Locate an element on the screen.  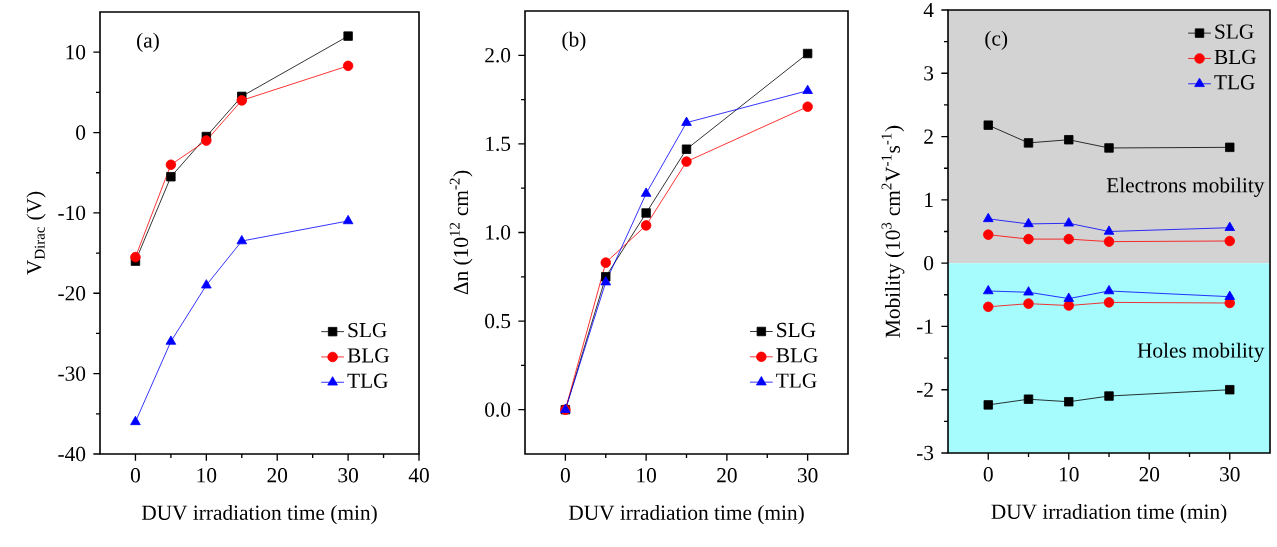
y-tick-label: 1.0 is located at coordinates (498, 232).